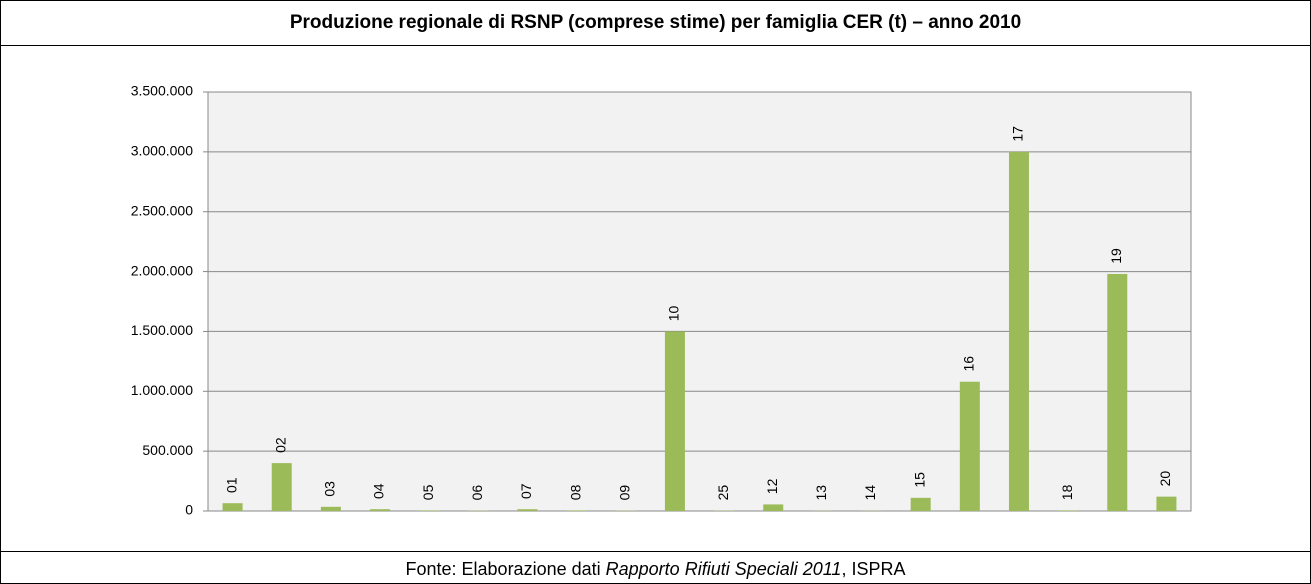 The height and width of the screenshot is (584, 1311). Describe the element at coordinates (162, 210) in the screenshot. I see `y-tick-label: 2.500.000` at that location.